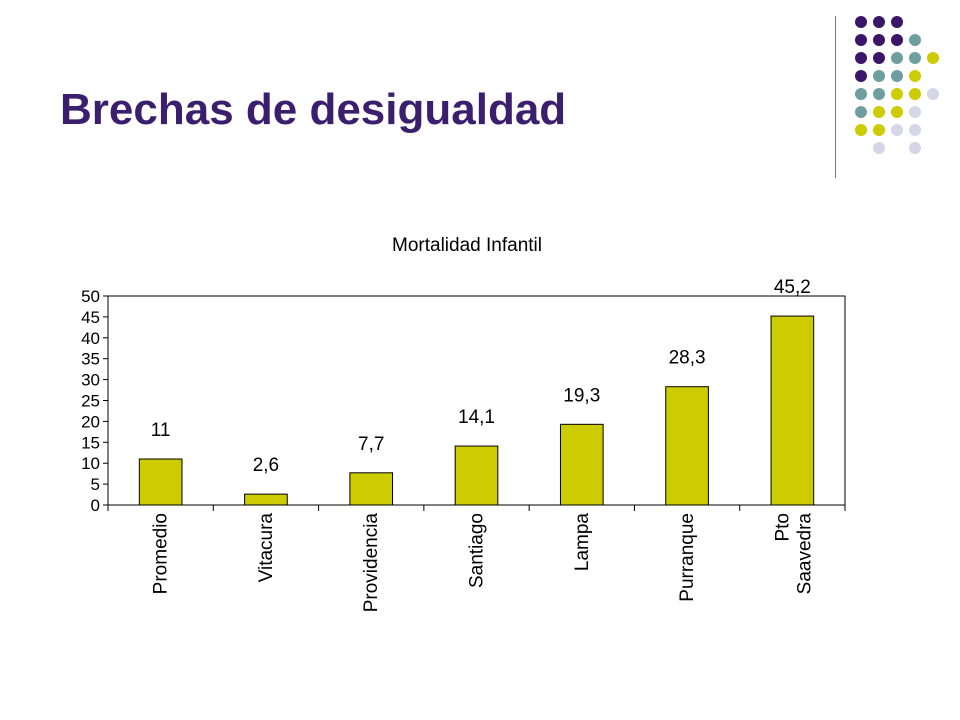 The image size is (960, 720). I want to click on title-divider, so click(835, 97).